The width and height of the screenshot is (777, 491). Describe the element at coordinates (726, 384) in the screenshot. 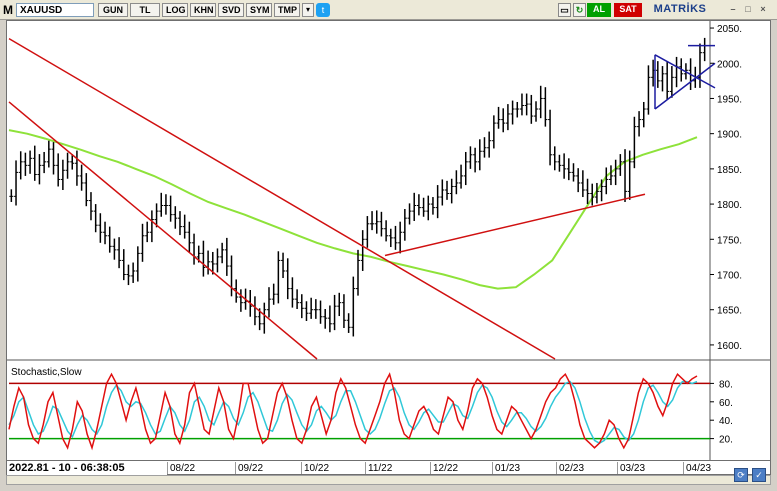

I see `stochastic-level-label: 80.` at that location.